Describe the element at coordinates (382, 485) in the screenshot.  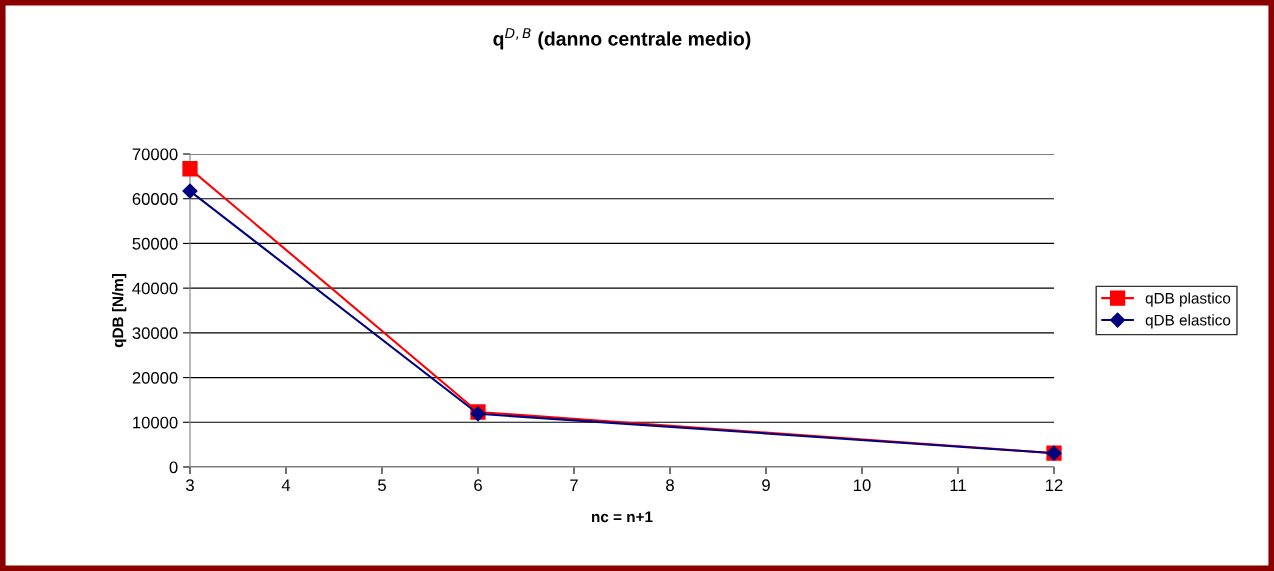
I see `x-tick-label: 5` at that location.